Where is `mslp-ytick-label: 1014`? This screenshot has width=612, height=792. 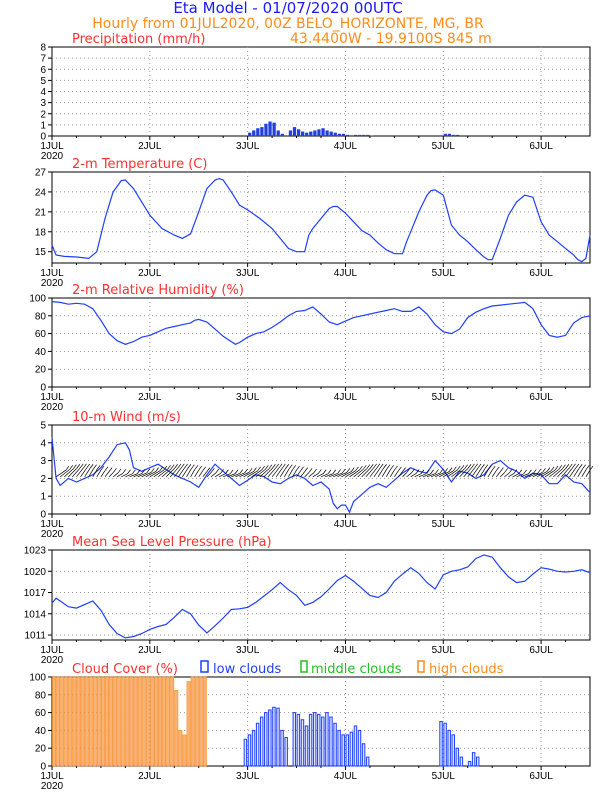 mslp-ytick-label: 1014 is located at coordinates (35, 614).